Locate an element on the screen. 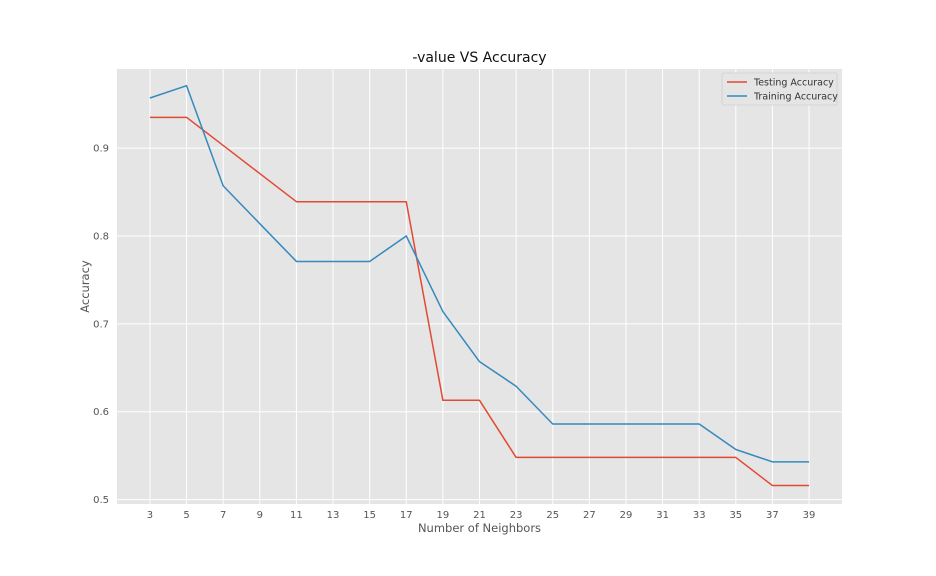 The width and height of the screenshot is (936, 576). y-axis-label: Accuracy is located at coordinates (85, 286).